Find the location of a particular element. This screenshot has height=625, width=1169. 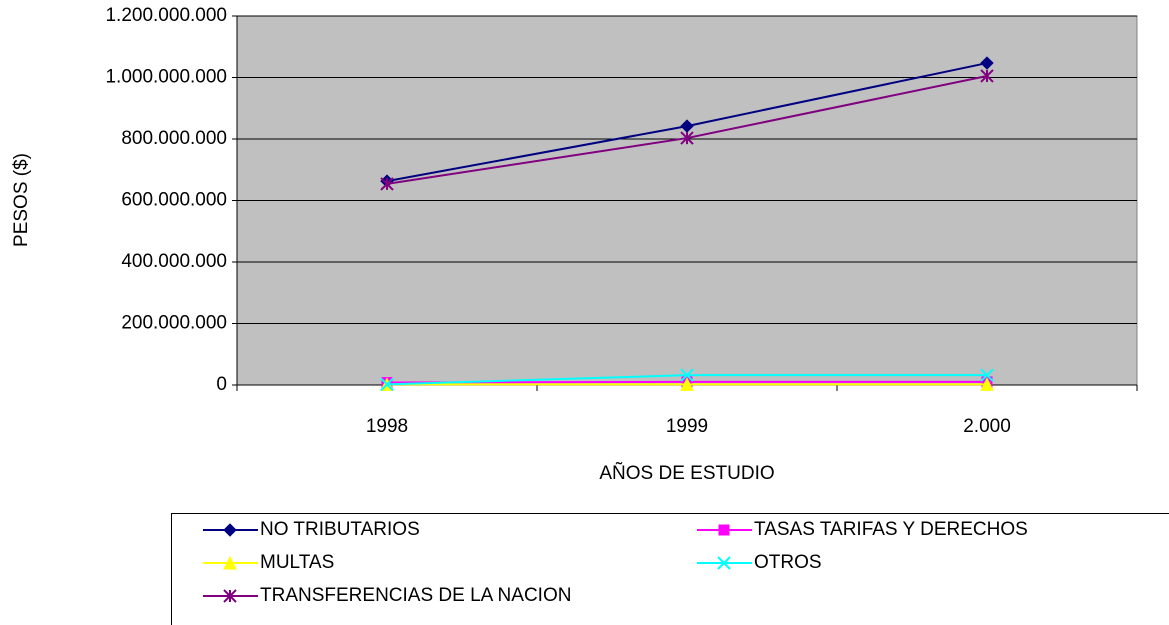

y-tick-label: 200.000.000 is located at coordinates (174, 323).